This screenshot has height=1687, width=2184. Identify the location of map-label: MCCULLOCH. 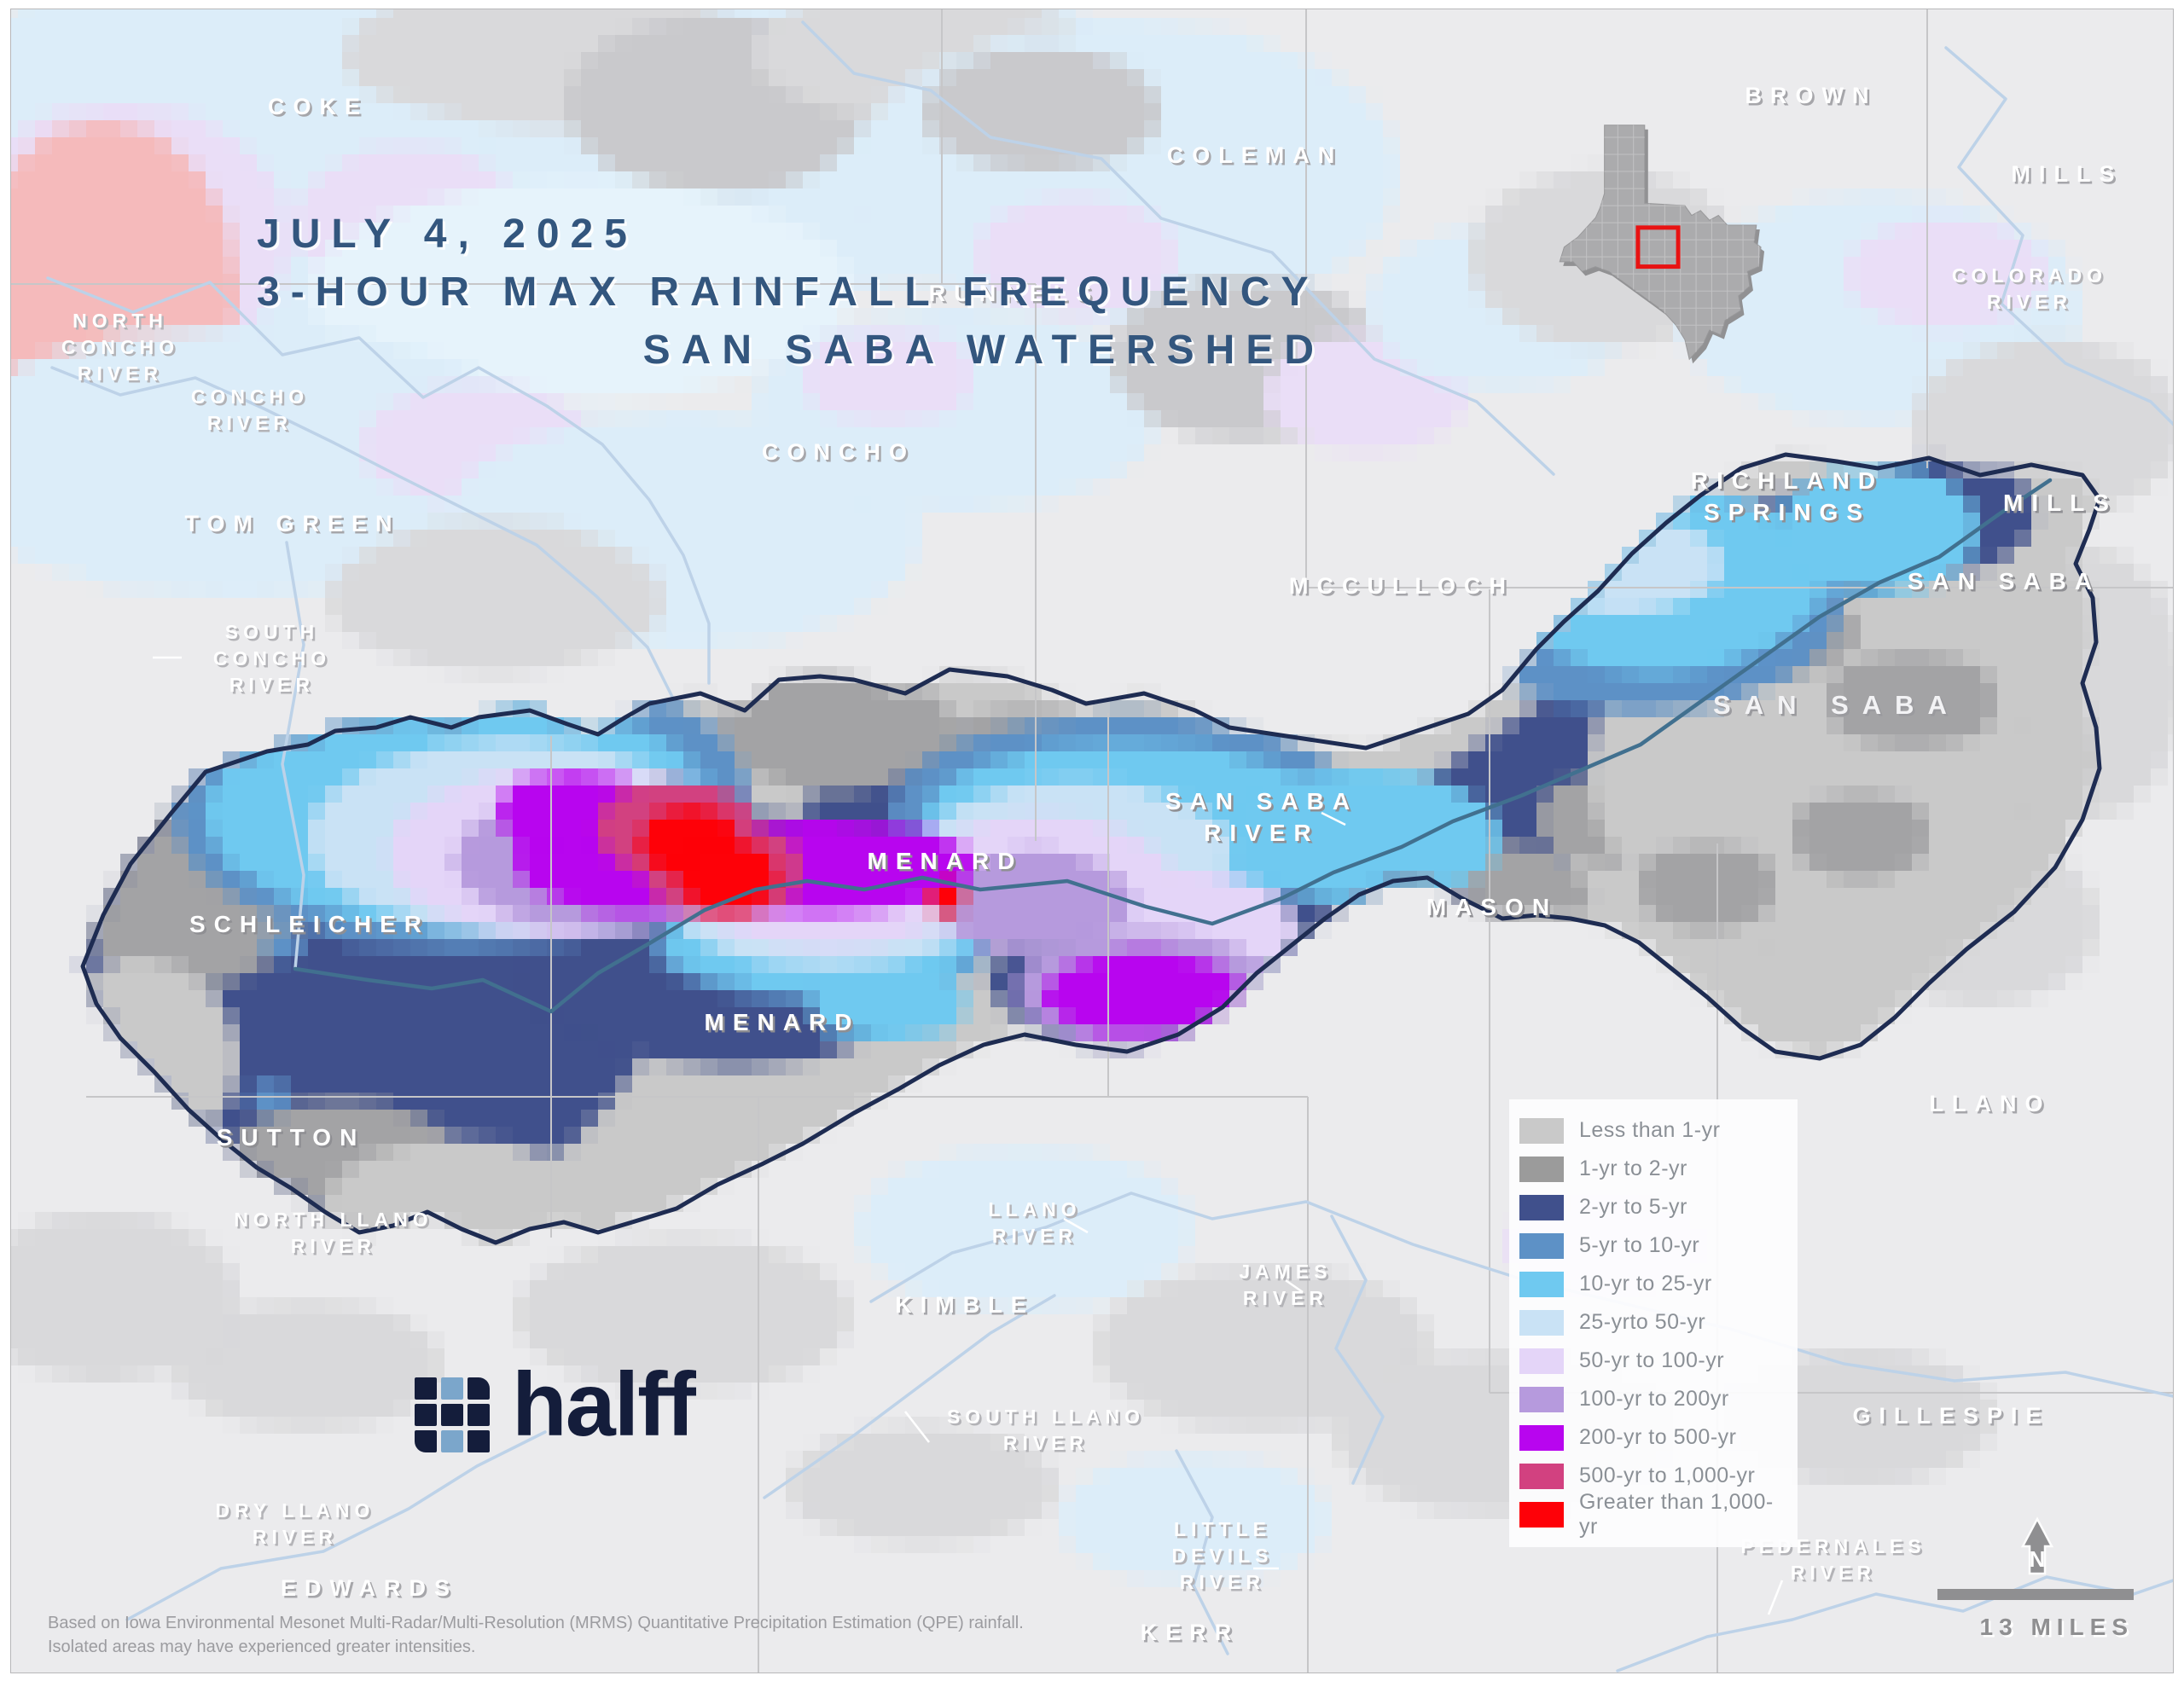
(1402, 586).